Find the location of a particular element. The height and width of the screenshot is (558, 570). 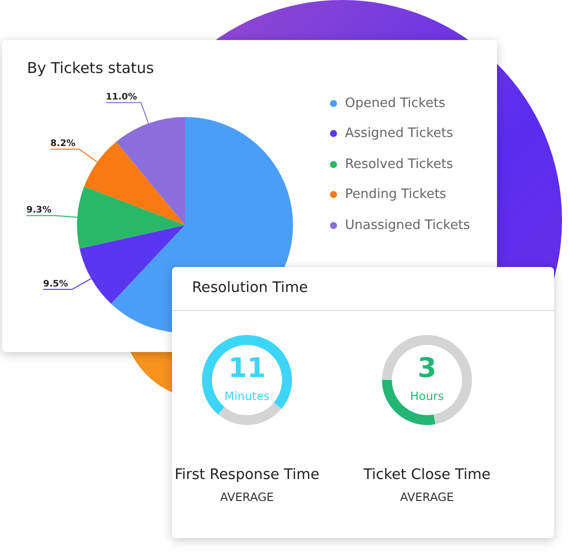

text: Minutes is located at coordinates (247, 396).